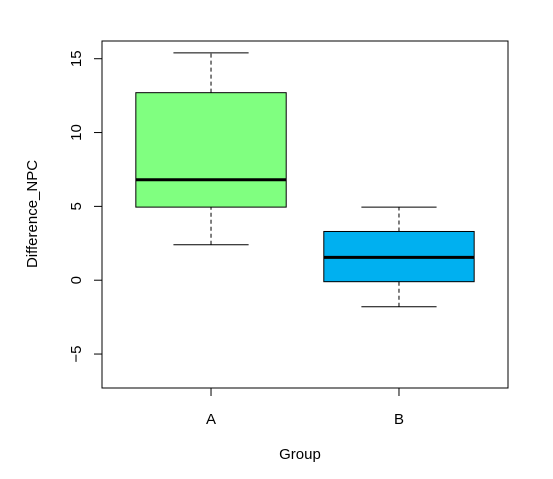  I want to click on y-axis: −5 0 5 10 15, so click(85, 206).